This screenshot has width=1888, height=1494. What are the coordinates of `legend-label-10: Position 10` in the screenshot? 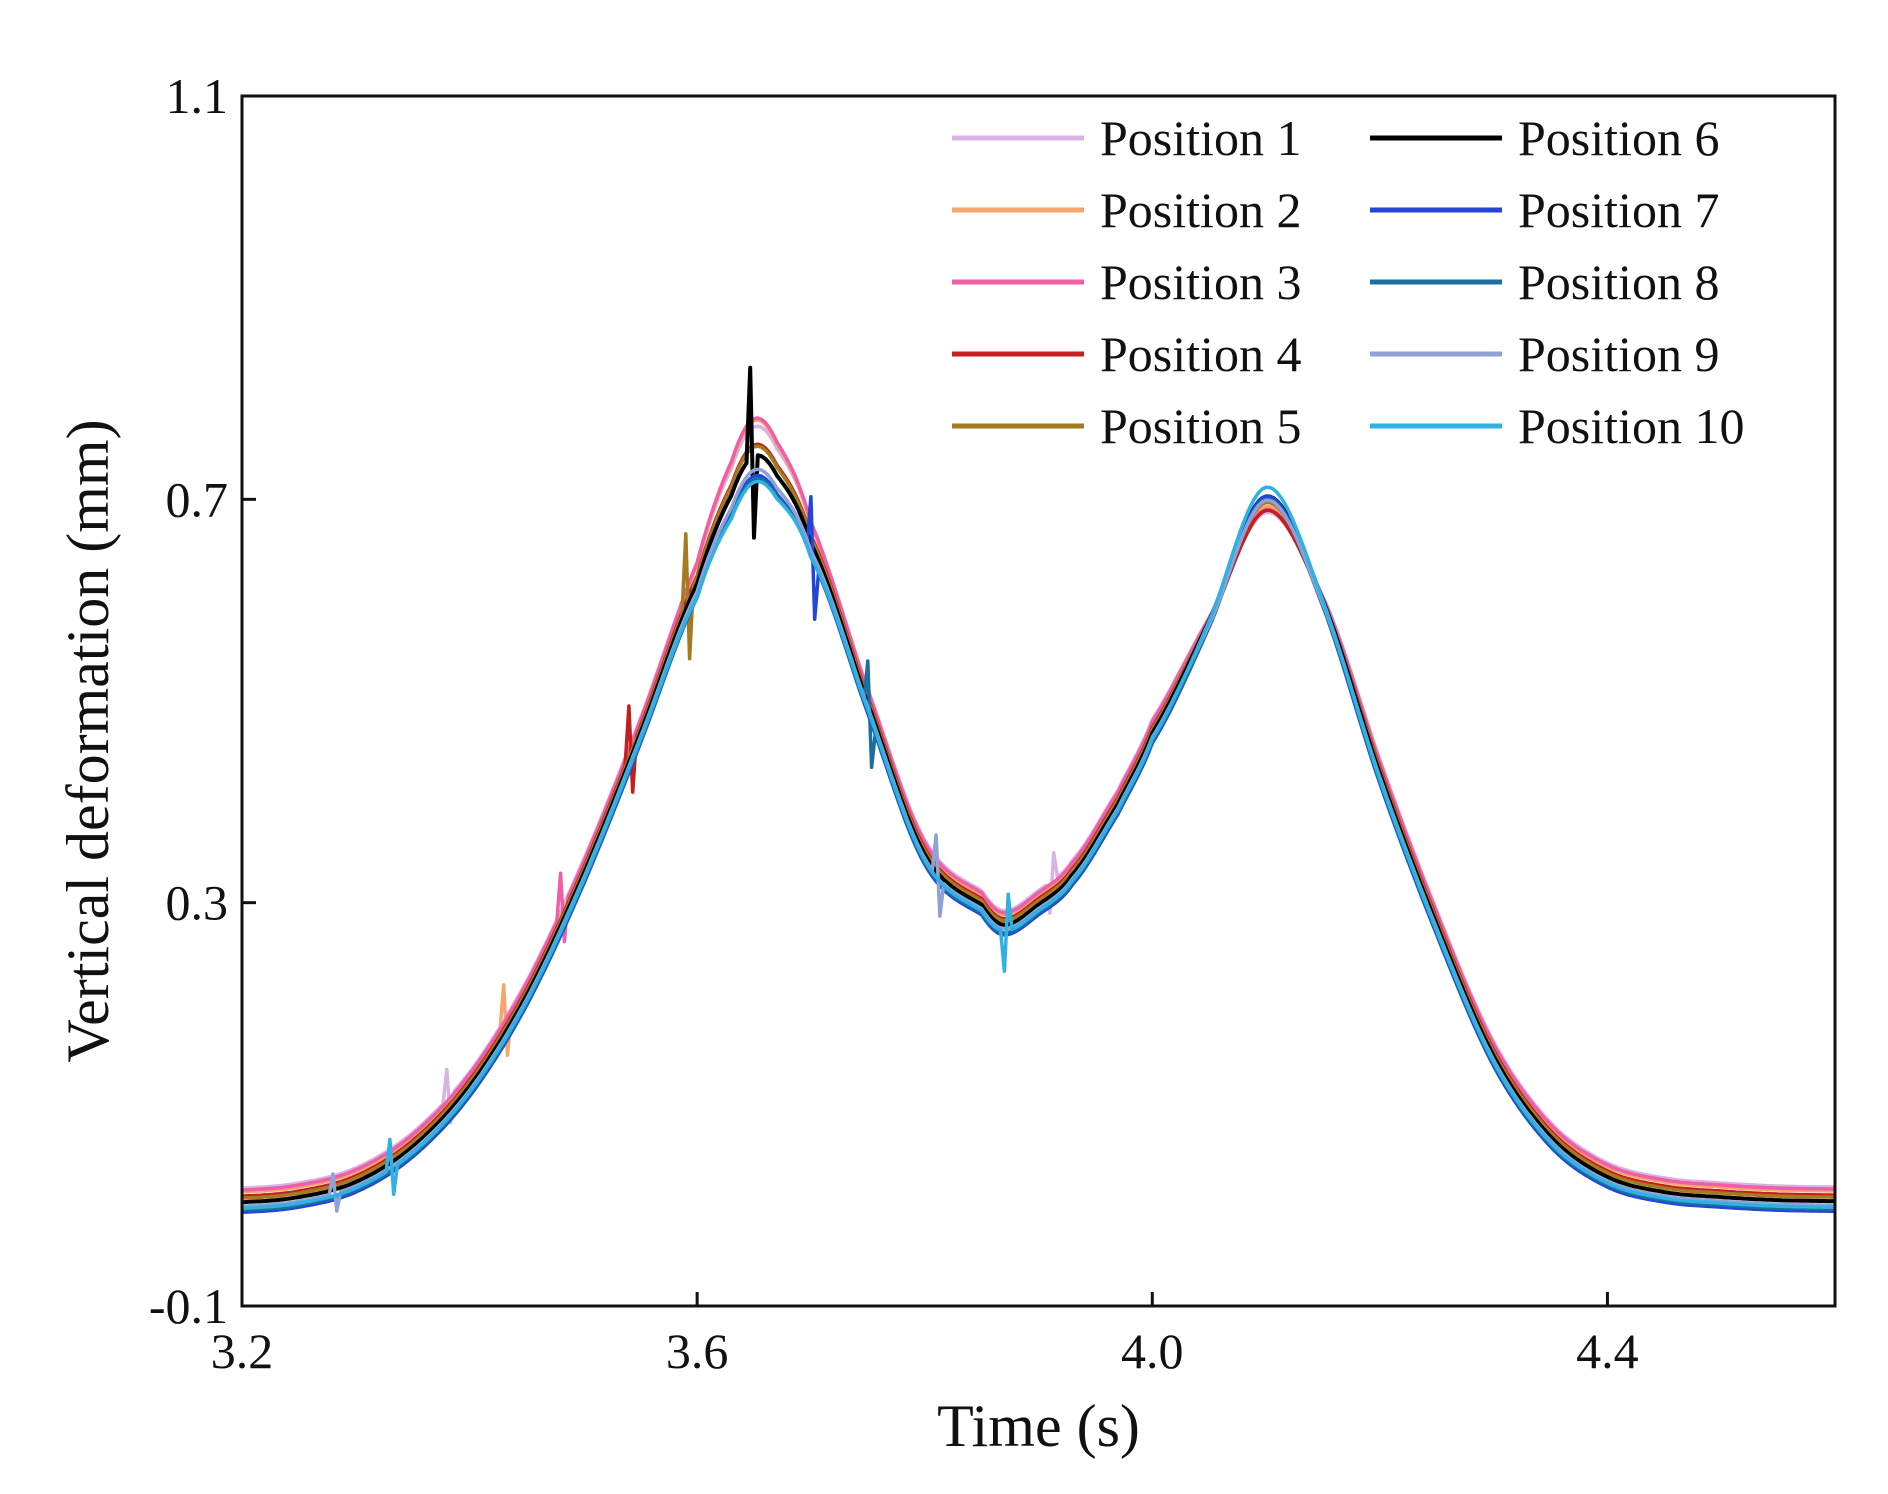 It's located at (1631, 426).